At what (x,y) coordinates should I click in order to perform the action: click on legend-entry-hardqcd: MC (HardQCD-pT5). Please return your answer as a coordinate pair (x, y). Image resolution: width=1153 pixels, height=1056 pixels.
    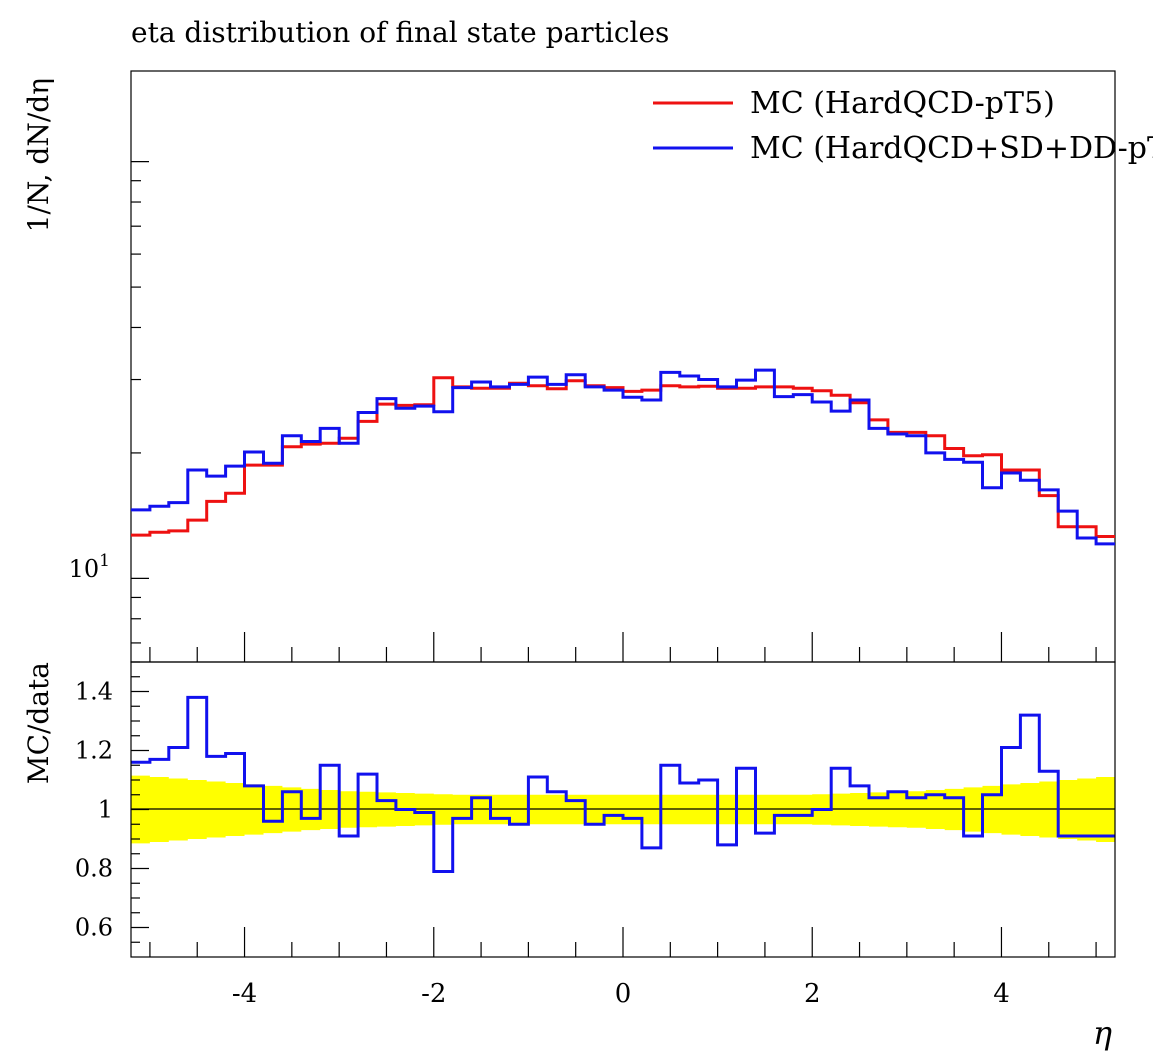
    Looking at the image, I should click on (902, 103).